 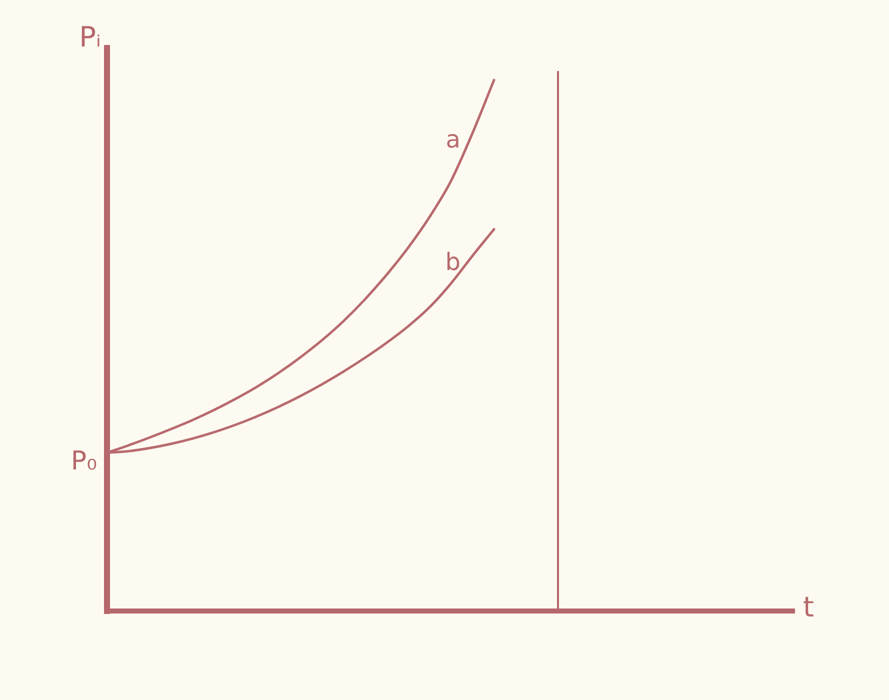 I want to click on series-label: a, so click(x=453, y=139).